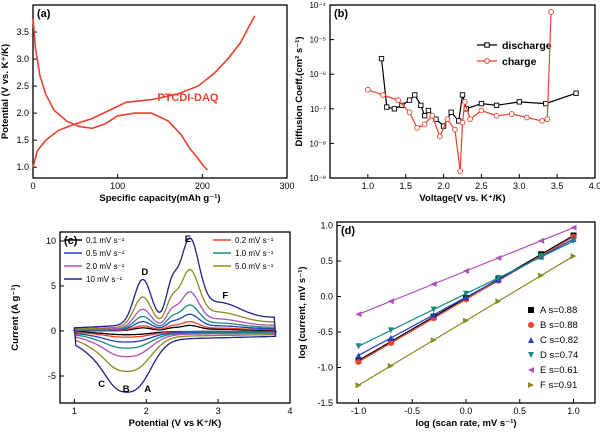 The height and width of the screenshot is (436, 600). I want to click on y-tick-label: 10⁻⁶, so click(318, 74).